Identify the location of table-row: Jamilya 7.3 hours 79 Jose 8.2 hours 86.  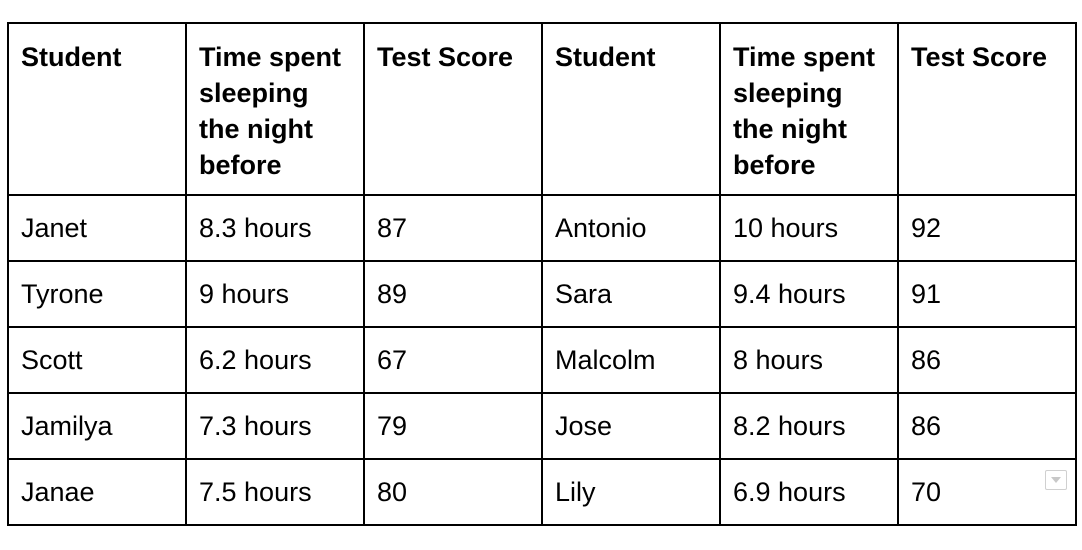
(542, 426).